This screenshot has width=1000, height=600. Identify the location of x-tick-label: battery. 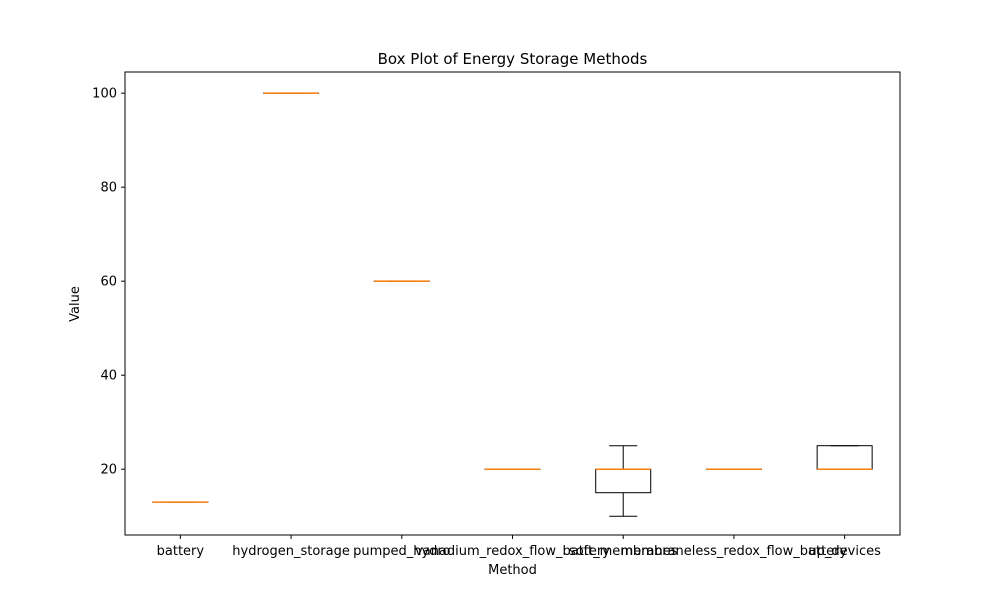
(181, 551).